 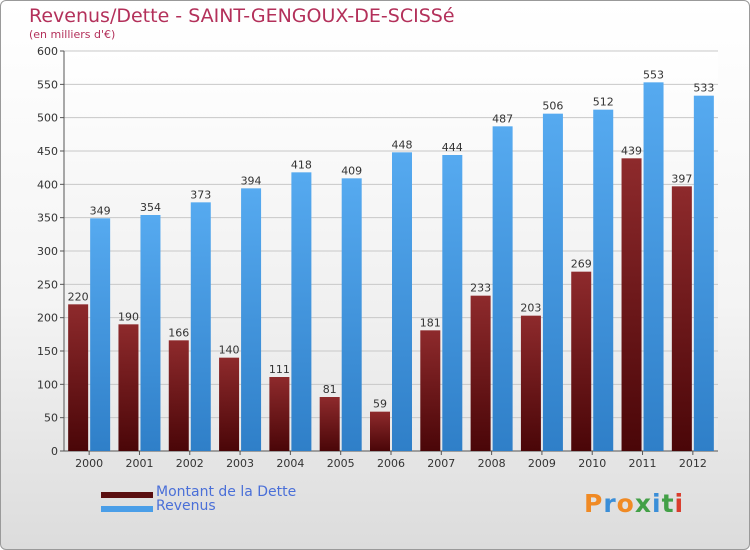 I want to click on data-label-revenus: 394, so click(x=251, y=180).